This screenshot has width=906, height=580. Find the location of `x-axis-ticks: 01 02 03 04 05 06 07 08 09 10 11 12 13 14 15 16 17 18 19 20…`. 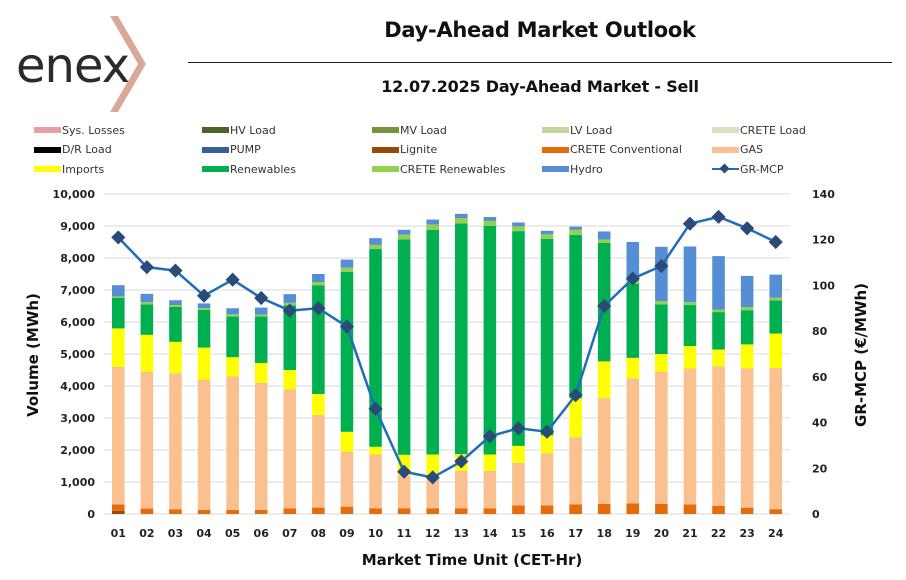

x-axis-ticks: 01 02 03 04 05 06 07 08 09 10 11 12 13 14 15 16 17 18 19 20… is located at coordinates (447, 533).